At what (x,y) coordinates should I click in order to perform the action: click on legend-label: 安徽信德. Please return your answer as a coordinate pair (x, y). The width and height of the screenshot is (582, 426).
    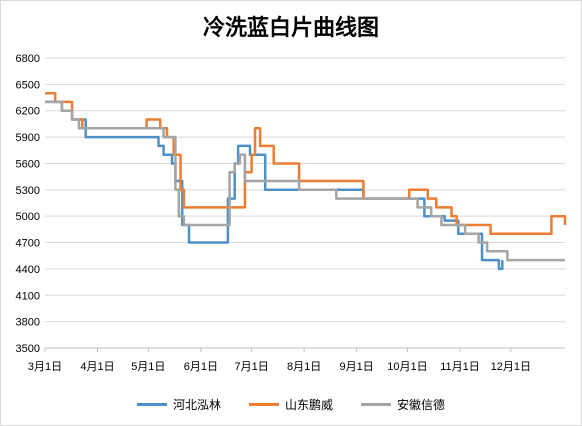
    Looking at the image, I should click on (421, 405).